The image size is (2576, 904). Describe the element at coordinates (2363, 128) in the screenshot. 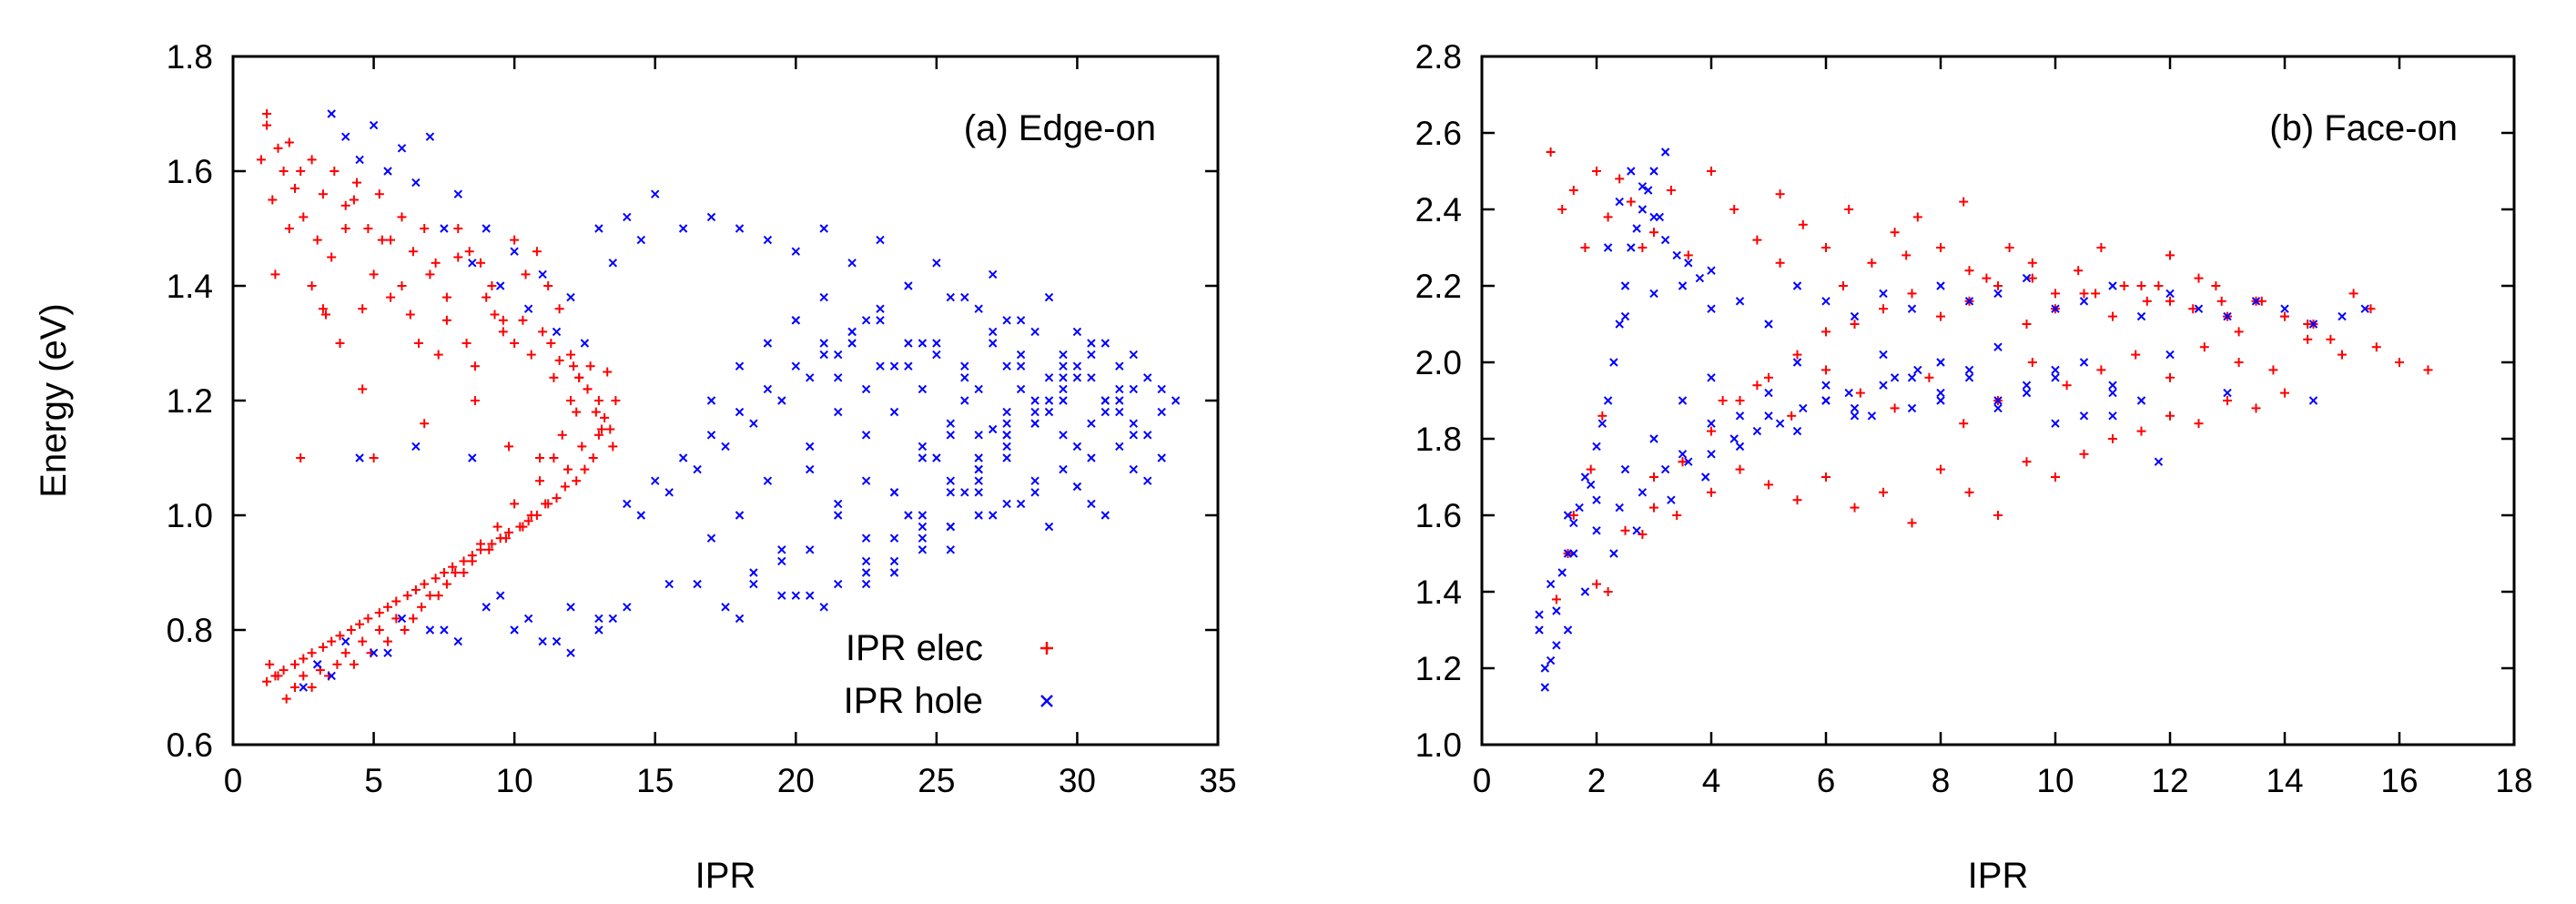

I see `panel-title: (b) Face-on` at that location.